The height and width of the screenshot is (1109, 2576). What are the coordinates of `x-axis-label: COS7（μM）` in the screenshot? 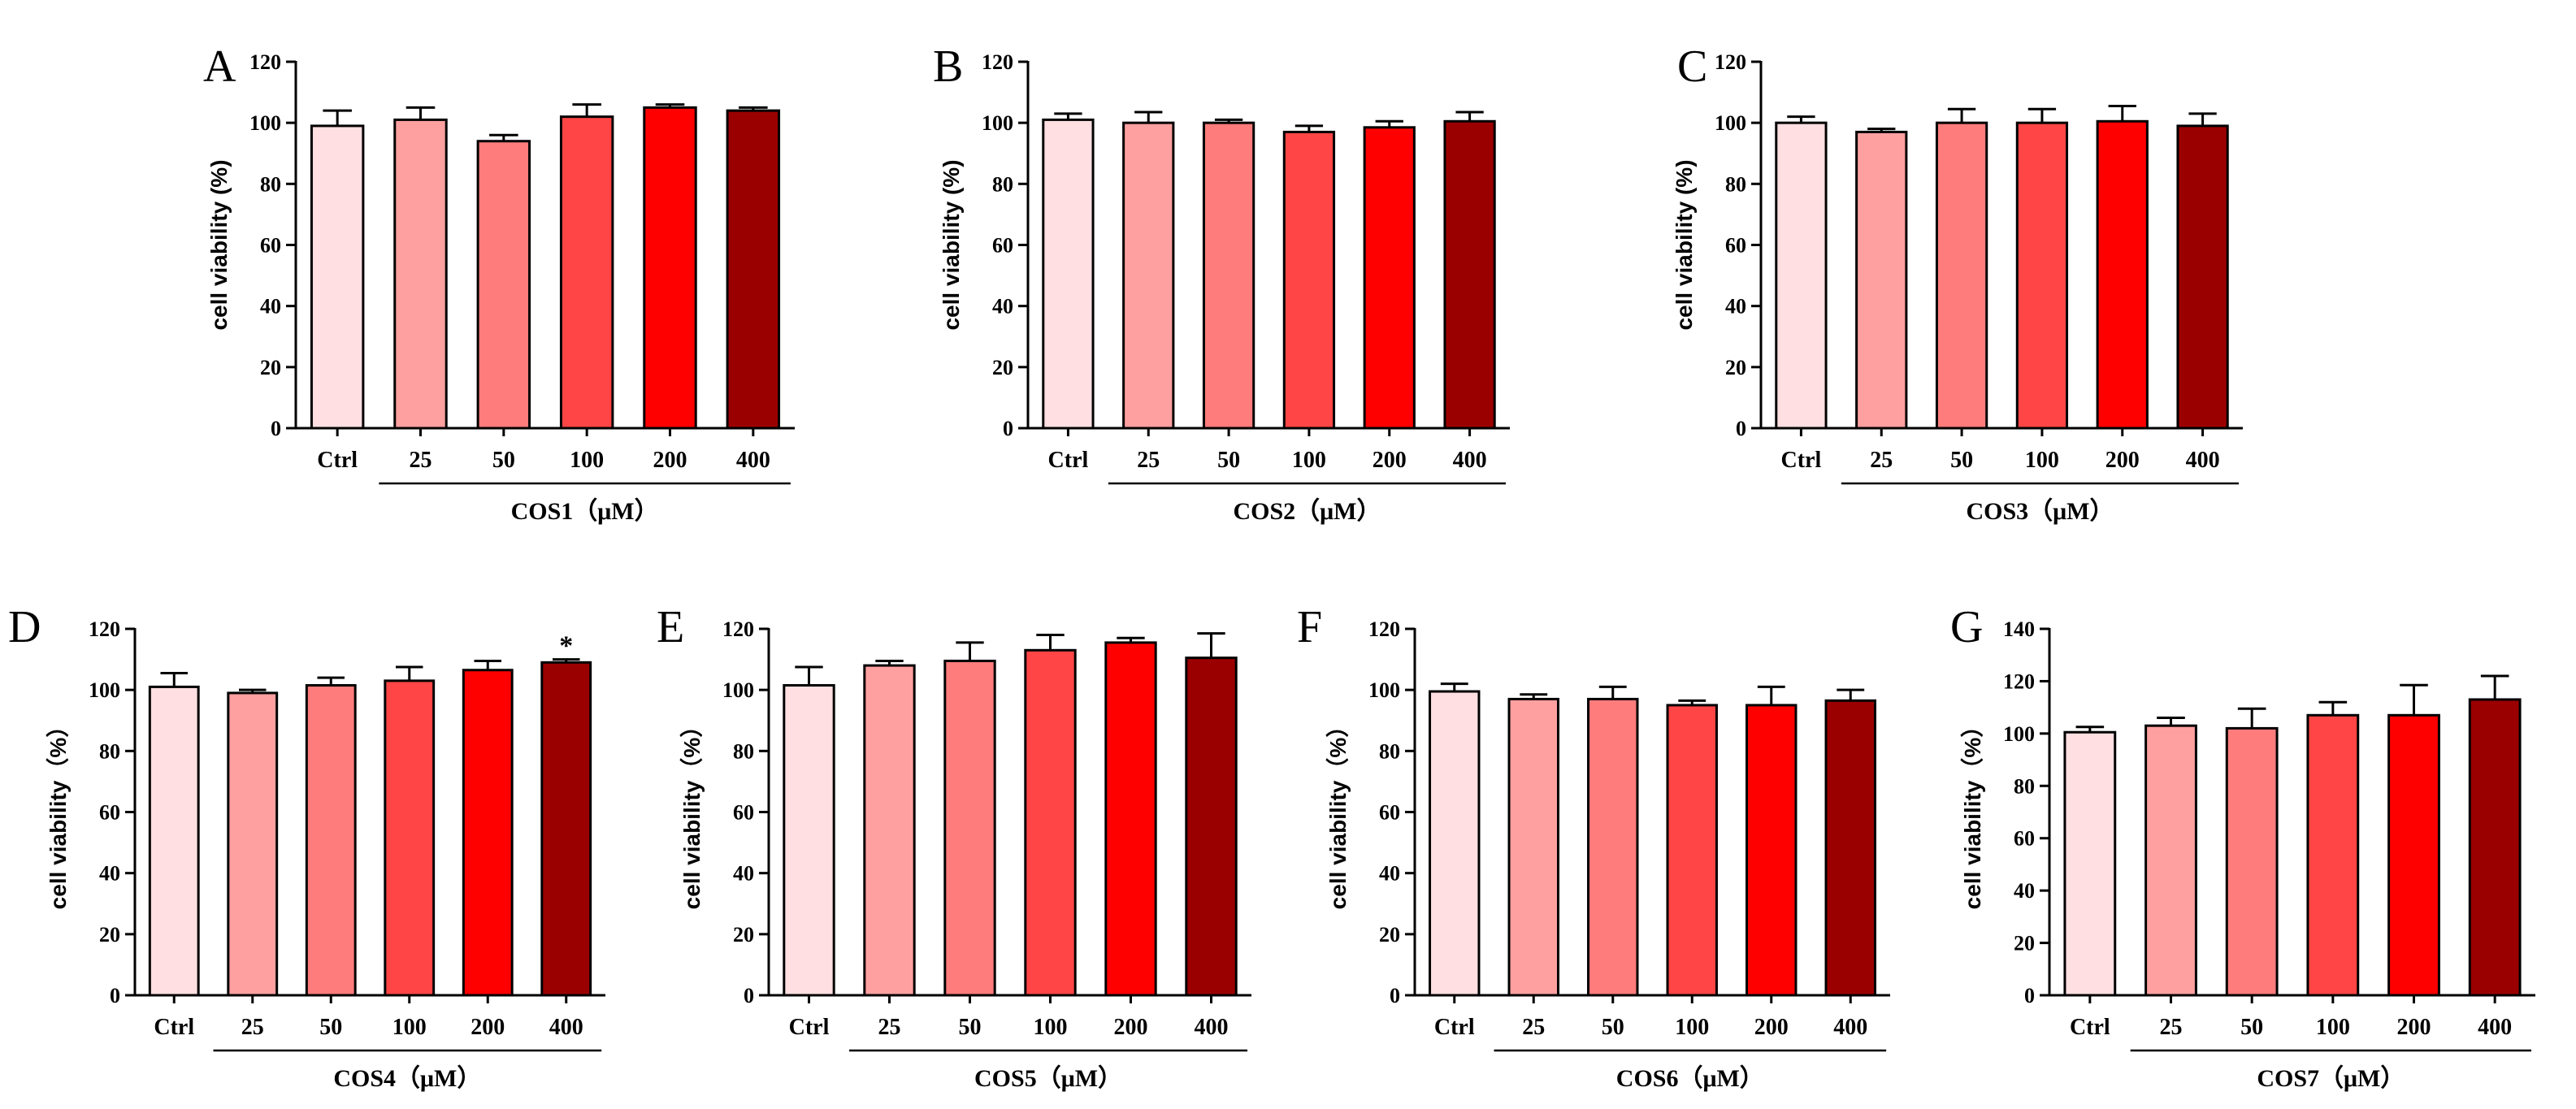 It's located at (2331, 1078).